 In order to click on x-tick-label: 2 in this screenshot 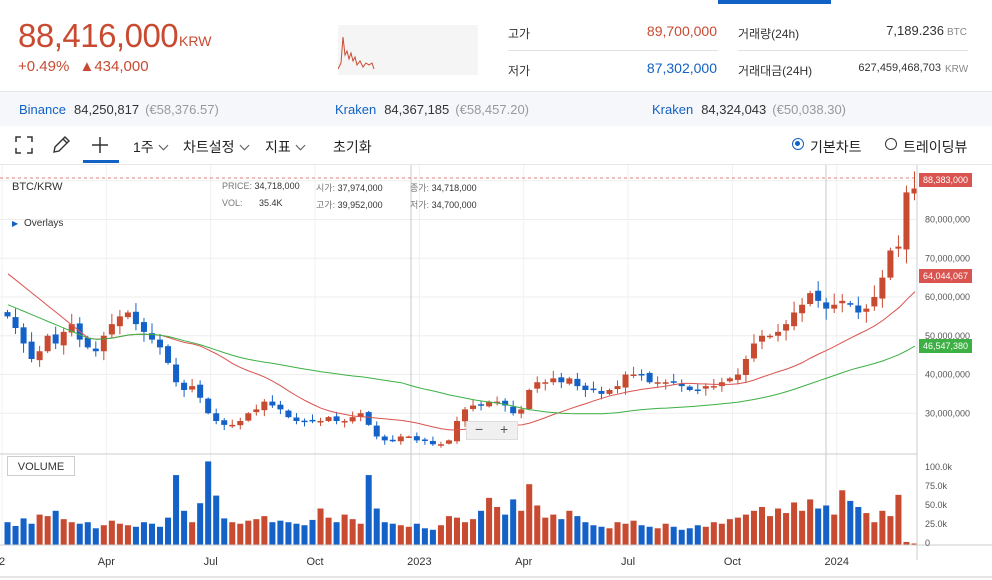, I will do `click(2, 562)`.